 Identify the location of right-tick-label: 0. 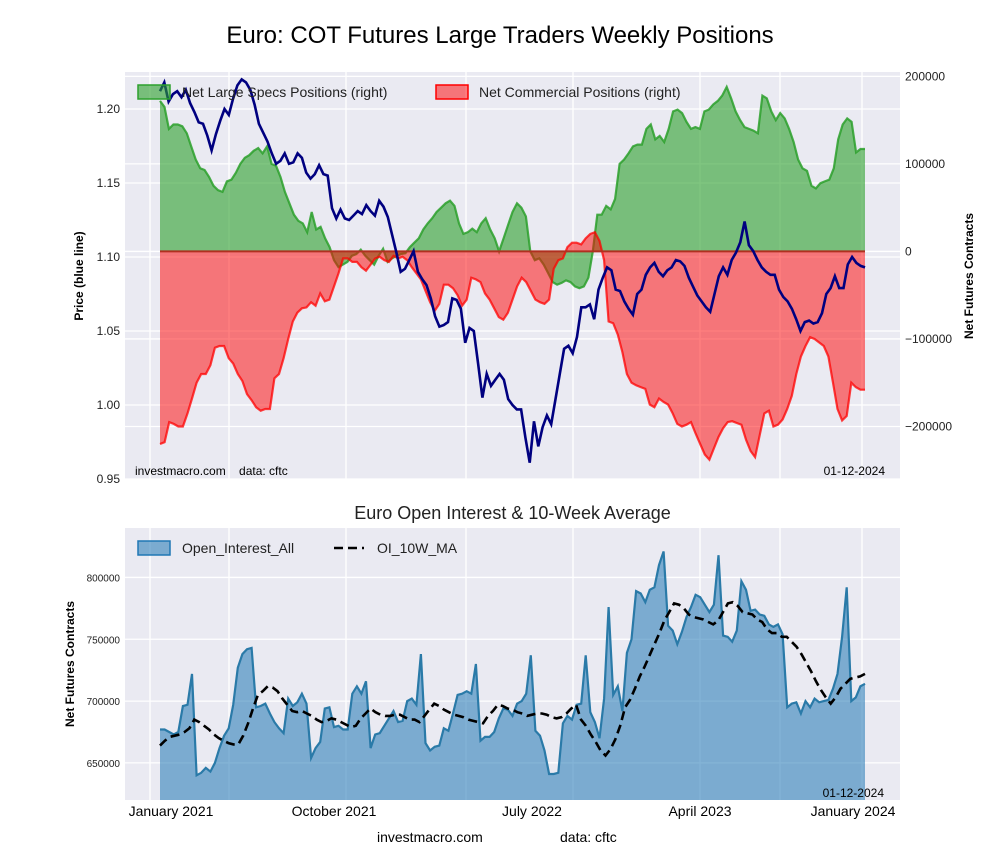
(908, 251).